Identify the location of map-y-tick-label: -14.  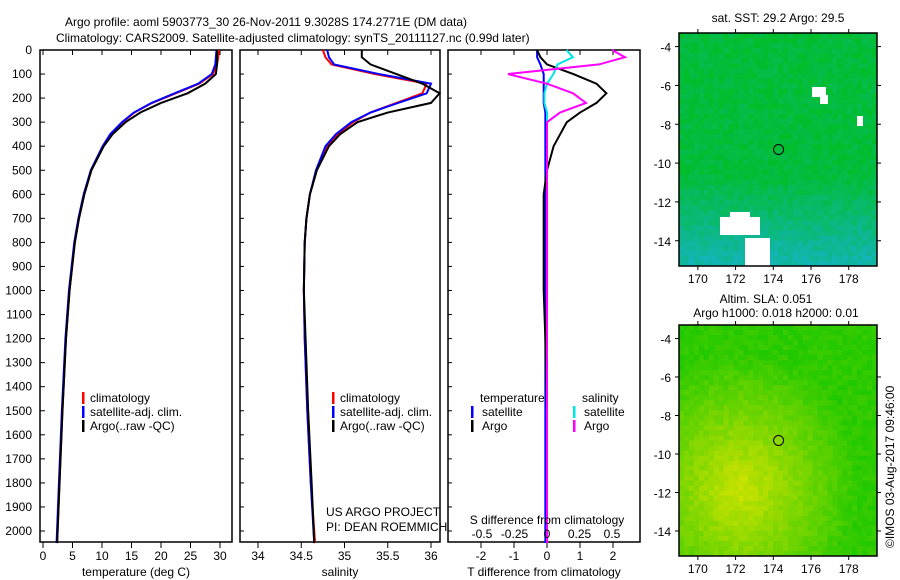
(663, 532).